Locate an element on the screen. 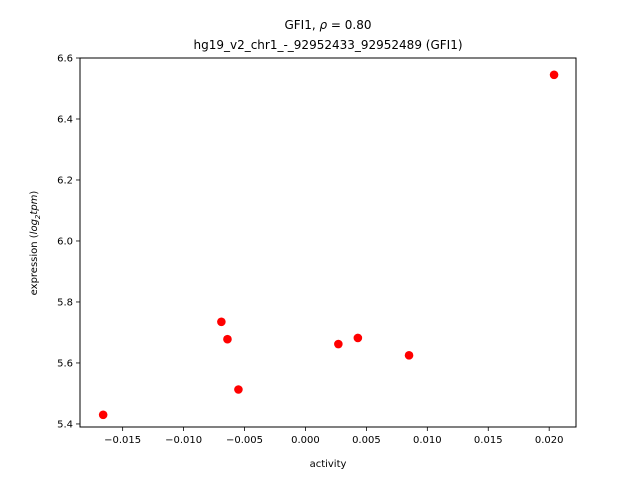  x-tick-label: 0.000 is located at coordinates (305, 440).